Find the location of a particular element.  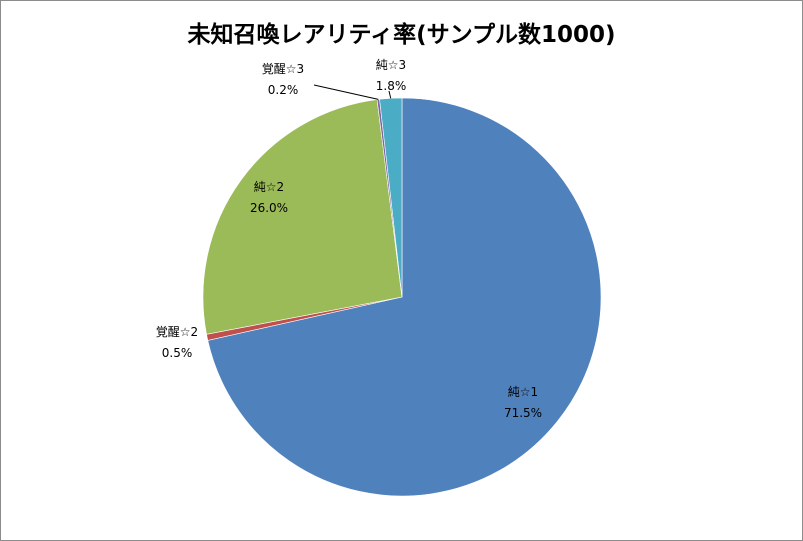

slice-category-label: 覚醒☆3 is located at coordinates (283, 69).